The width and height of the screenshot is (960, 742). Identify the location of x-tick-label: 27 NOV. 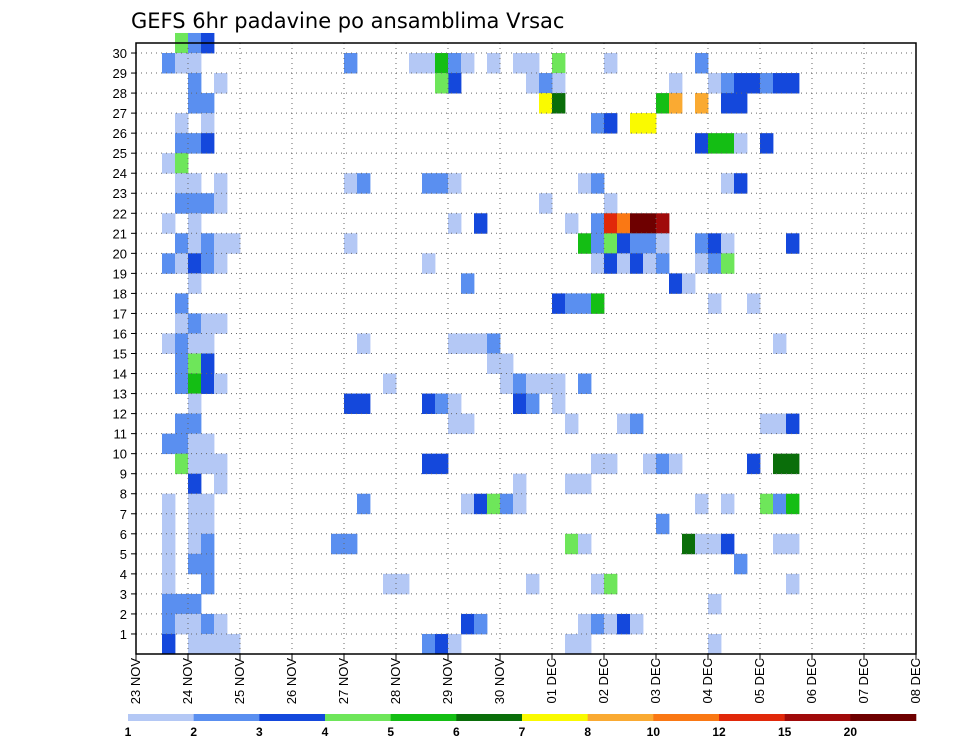
(343, 681).